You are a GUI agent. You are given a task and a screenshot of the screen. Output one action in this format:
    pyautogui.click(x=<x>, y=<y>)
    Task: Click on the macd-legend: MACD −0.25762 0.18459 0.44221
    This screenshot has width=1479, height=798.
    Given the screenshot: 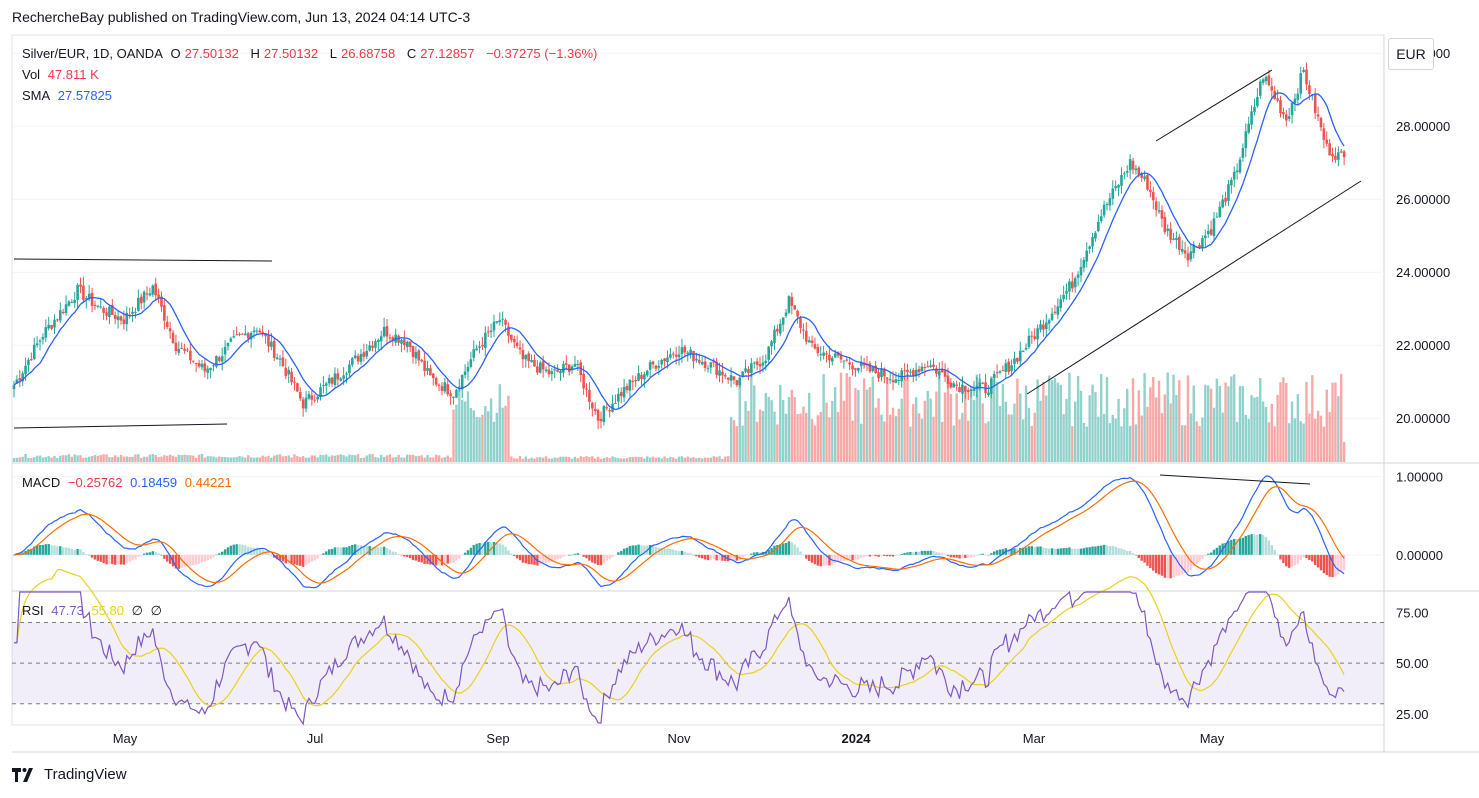 What is the action you would take?
    pyautogui.click(x=129, y=482)
    